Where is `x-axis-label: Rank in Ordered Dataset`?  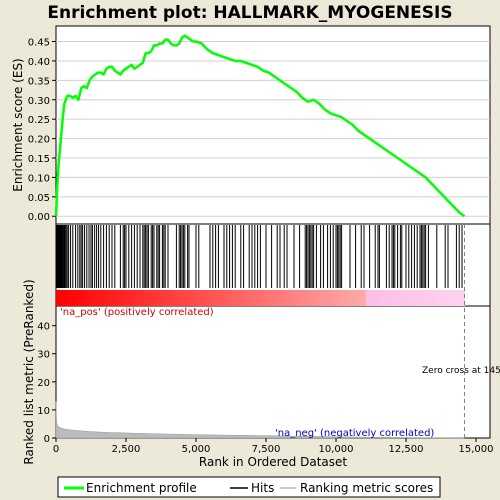
x-axis-label: Rank in Ordered Dataset is located at coordinates (273, 462).